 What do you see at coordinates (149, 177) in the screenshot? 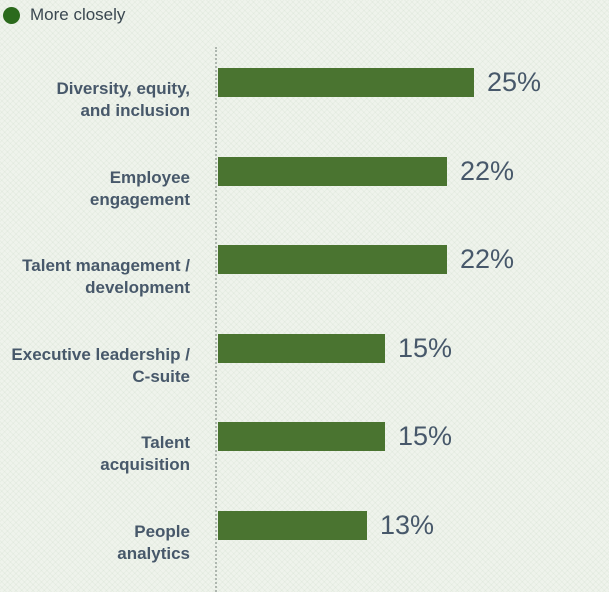
I see `category-label-line1: Employee` at bounding box center [149, 177].